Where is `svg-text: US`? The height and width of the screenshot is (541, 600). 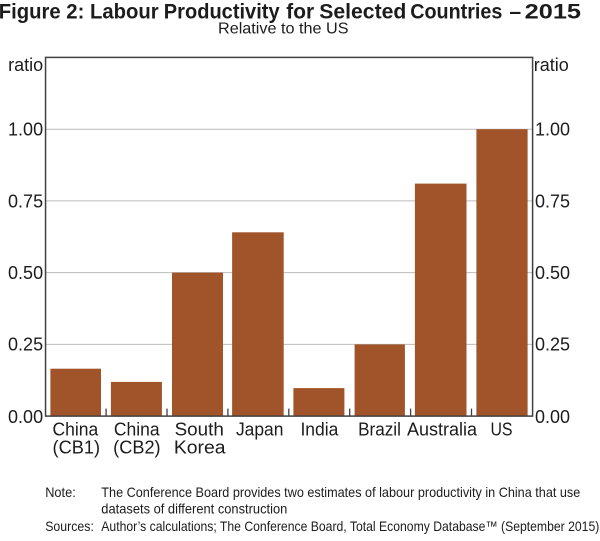 svg-text: US is located at coordinates (501, 429).